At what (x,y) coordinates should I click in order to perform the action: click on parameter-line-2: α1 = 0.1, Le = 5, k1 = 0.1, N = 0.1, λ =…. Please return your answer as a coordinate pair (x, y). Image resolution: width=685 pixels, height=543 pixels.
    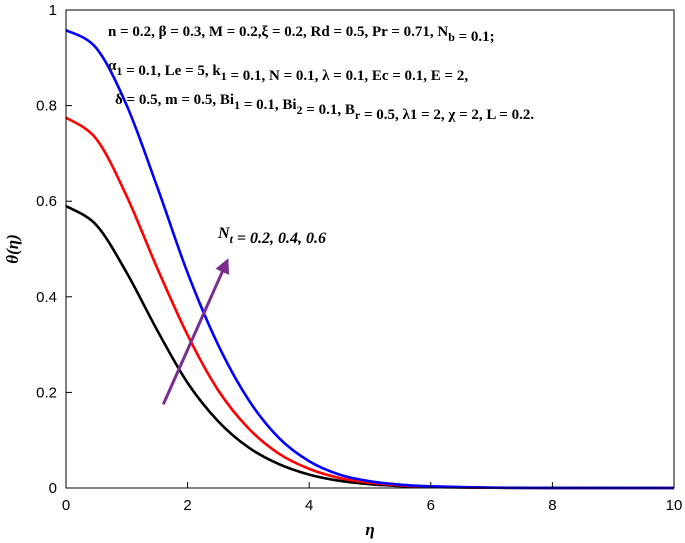
    Looking at the image, I should click on (288, 71).